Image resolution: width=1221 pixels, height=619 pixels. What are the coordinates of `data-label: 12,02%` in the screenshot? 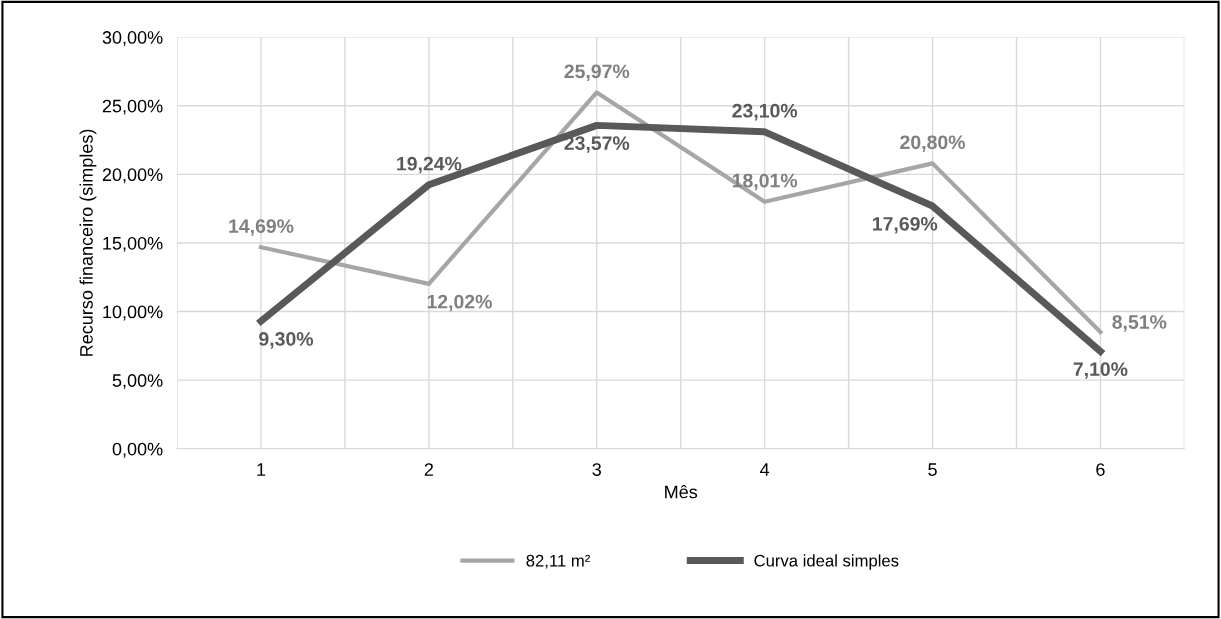 It's located at (459, 303).